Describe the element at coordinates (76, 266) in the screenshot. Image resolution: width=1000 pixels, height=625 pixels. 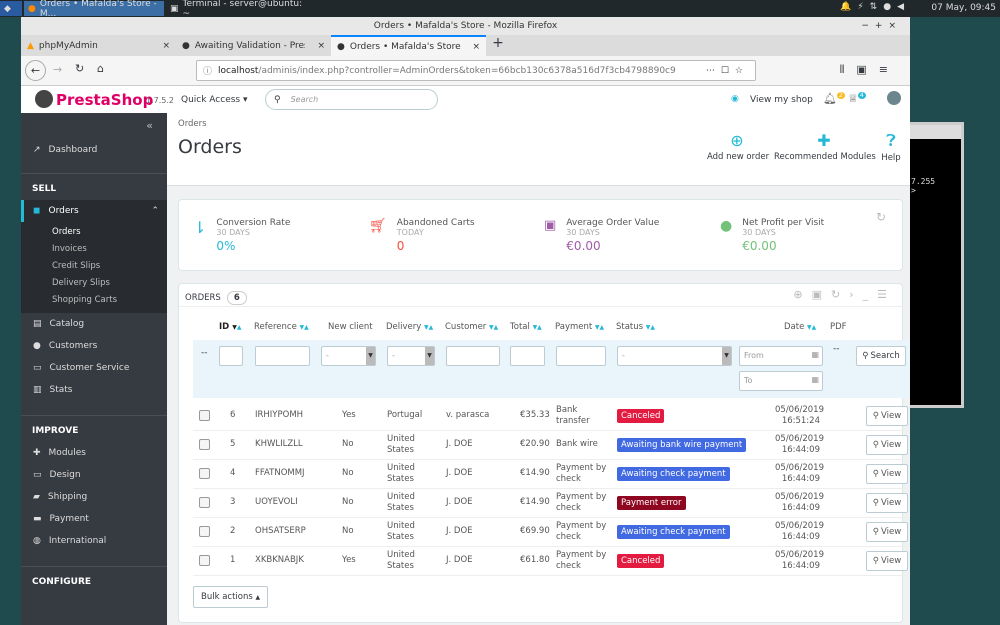
I see `sidebar-subitem-credit-slips: Credit Slips` at that location.